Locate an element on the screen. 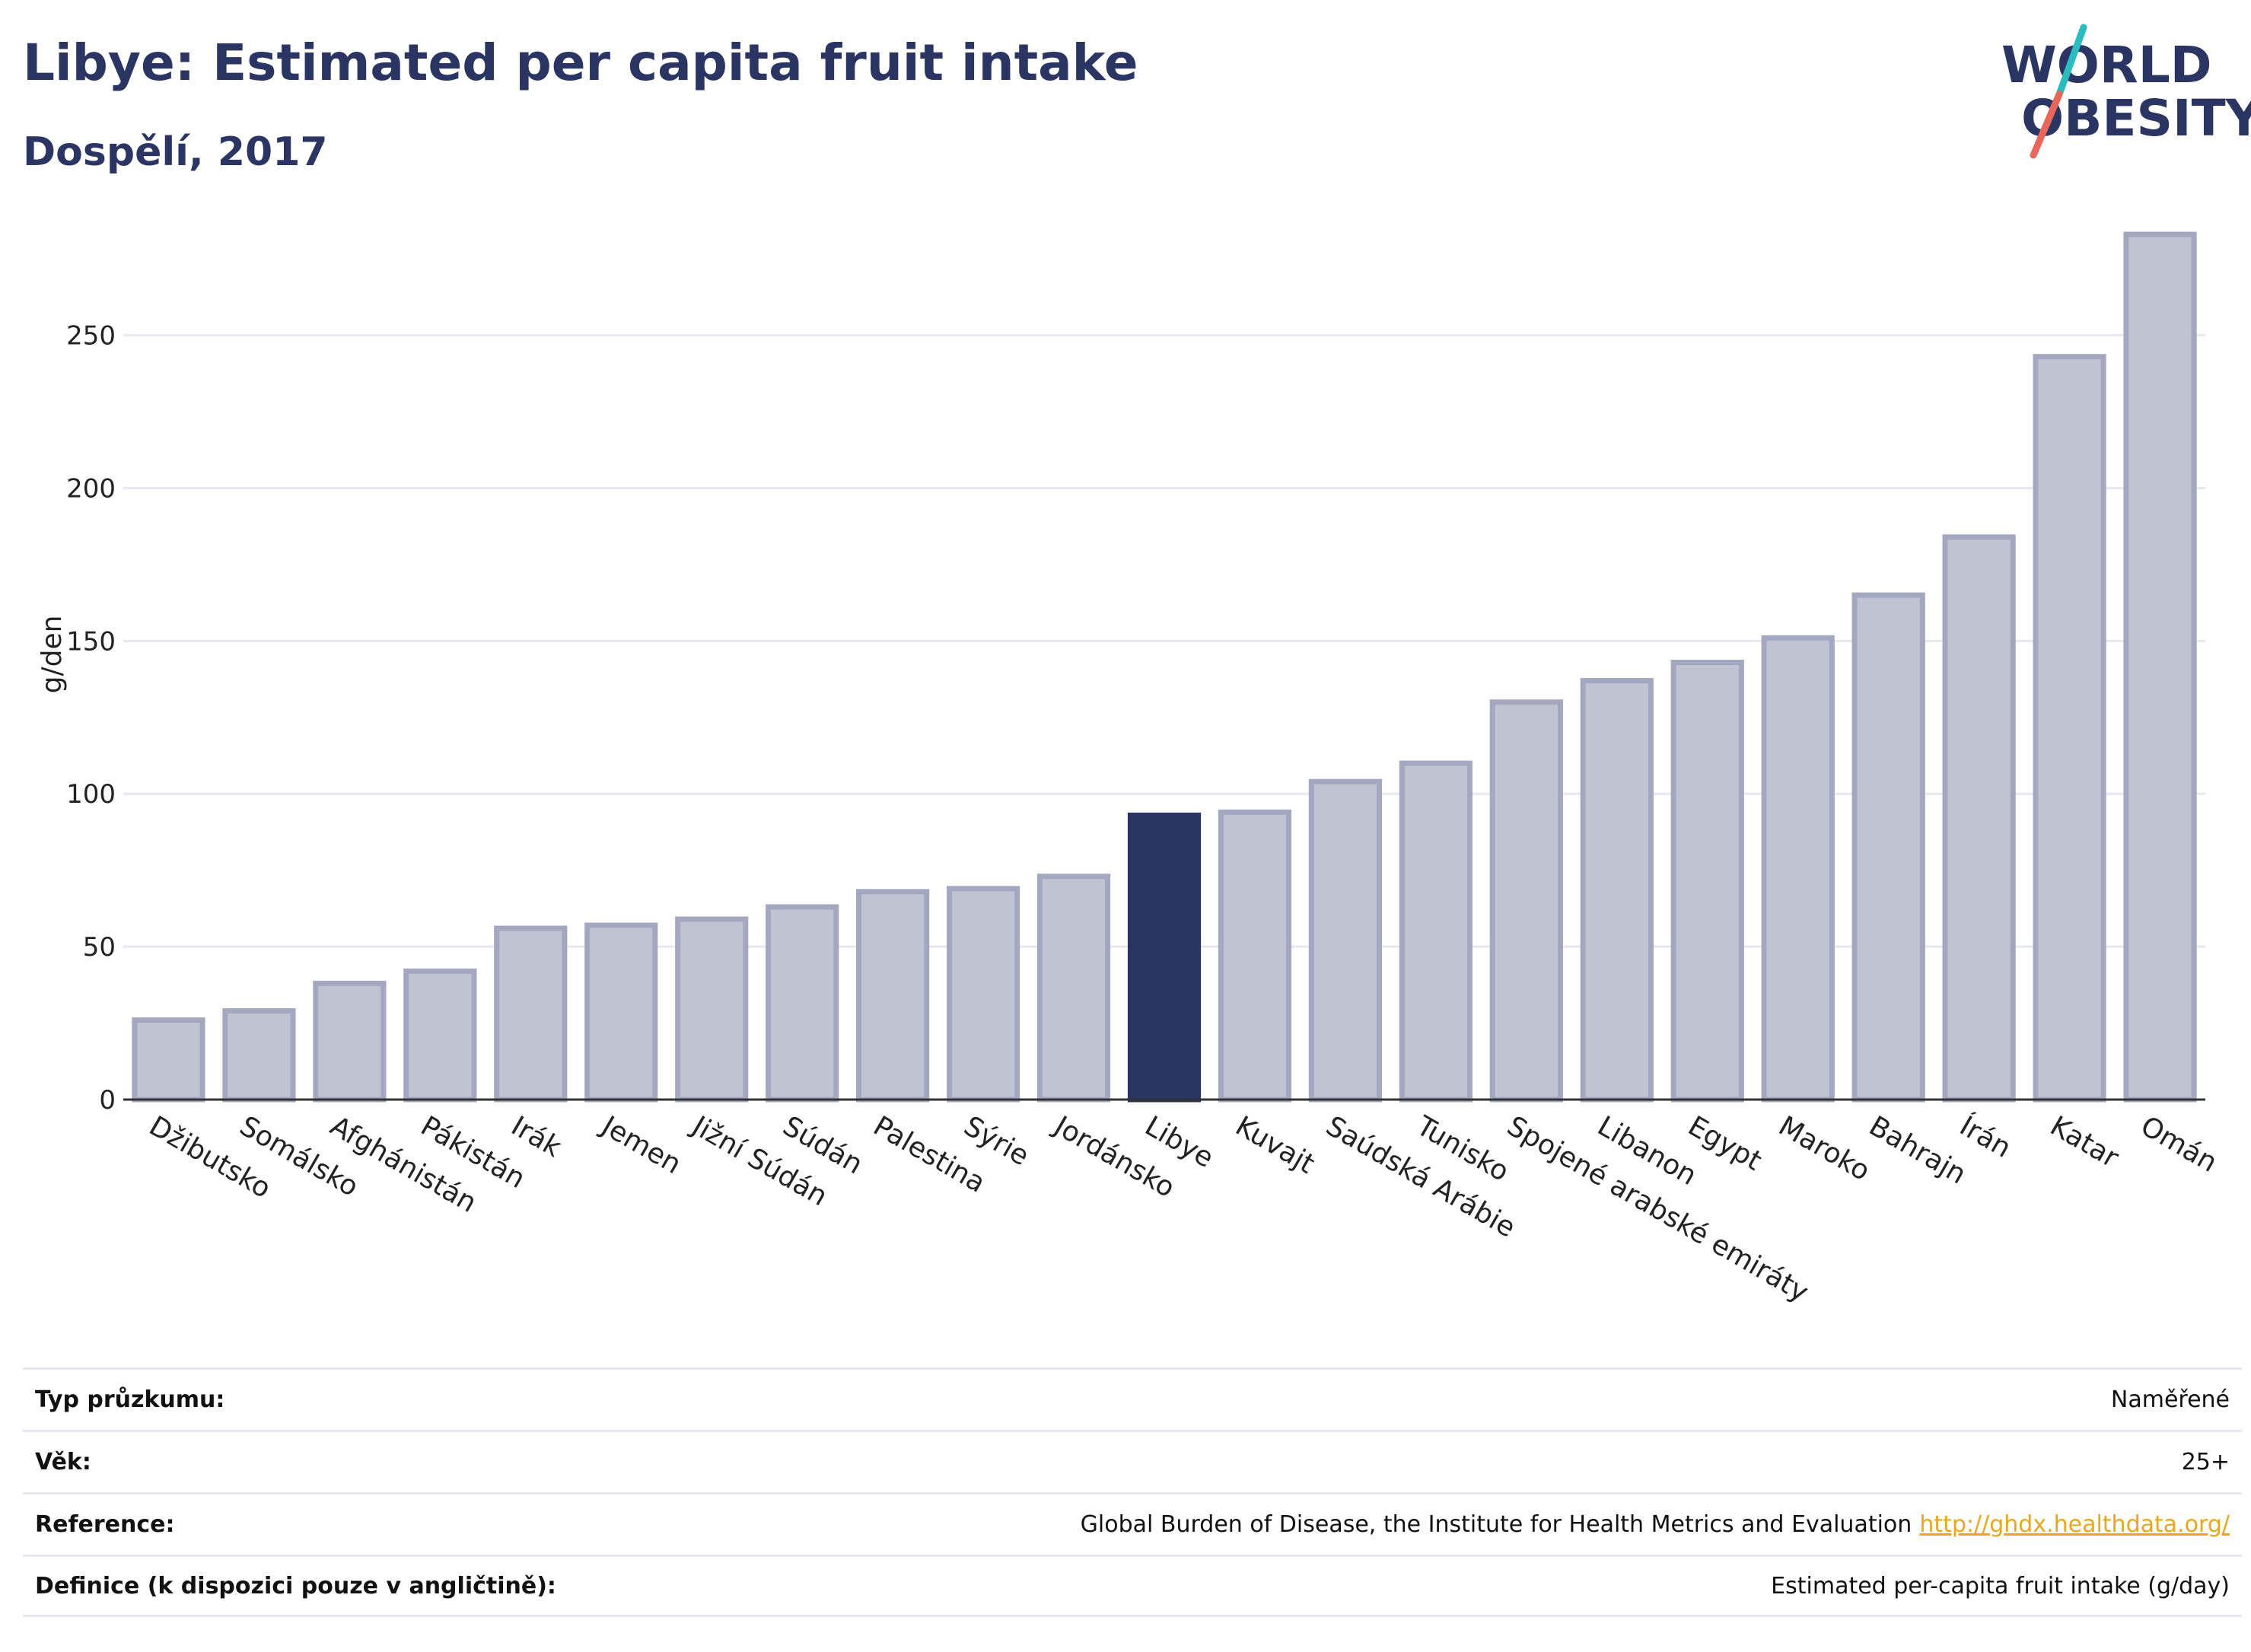 The height and width of the screenshot is (1652, 2251). metadata-label: Reference: is located at coordinates (105, 1524).